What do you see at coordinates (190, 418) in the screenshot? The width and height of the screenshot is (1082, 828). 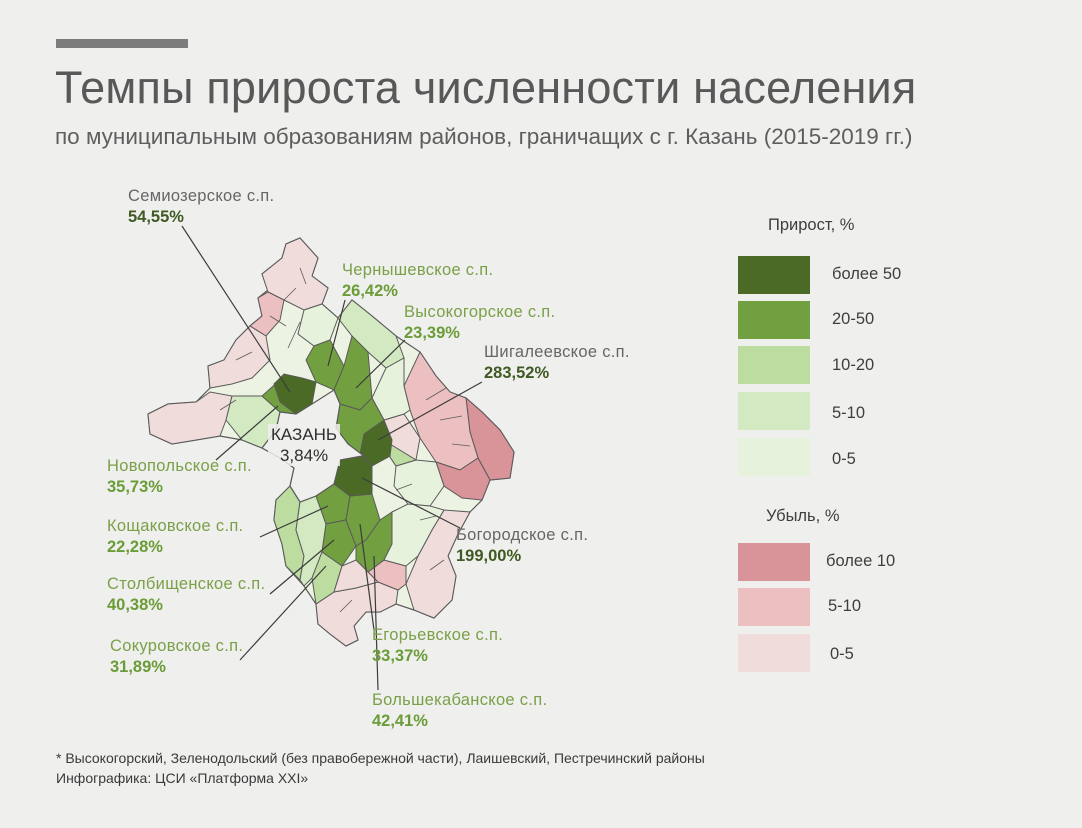 I see `region-decline-west` at bounding box center [190, 418].